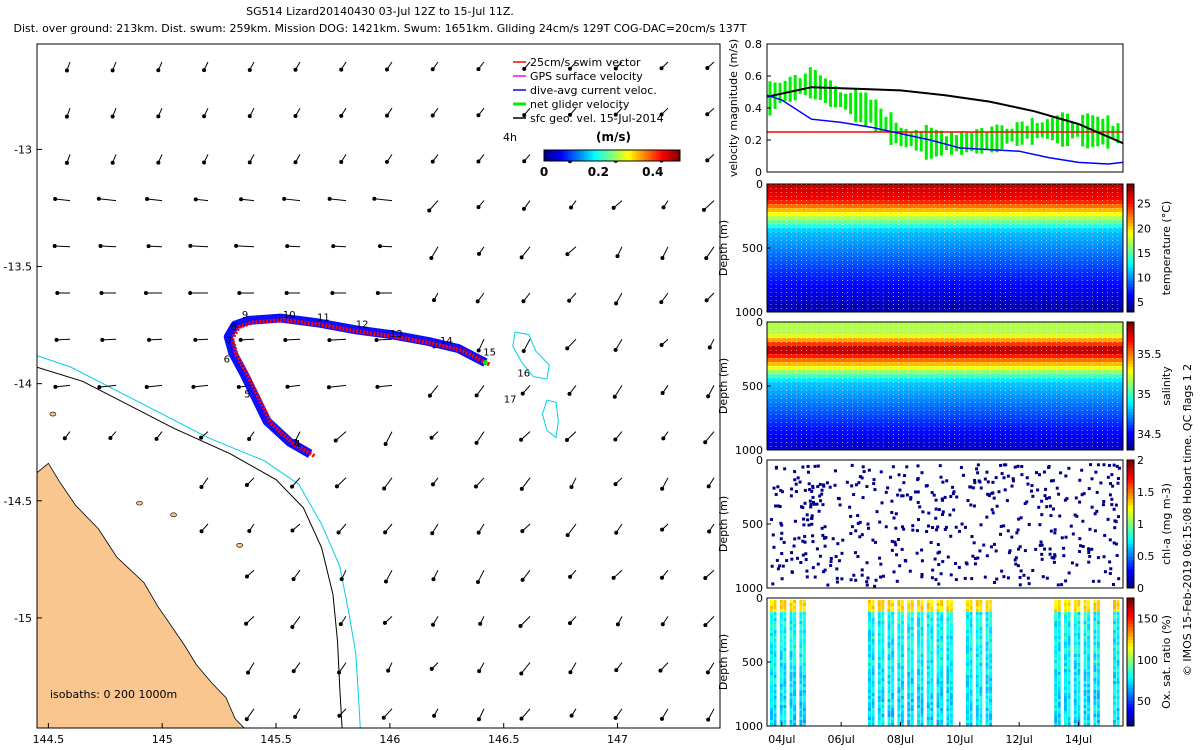  What do you see at coordinates (1130, 524) in the screenshot?
I see `section-colorbar-frame` at bounding box center [1130, 524].